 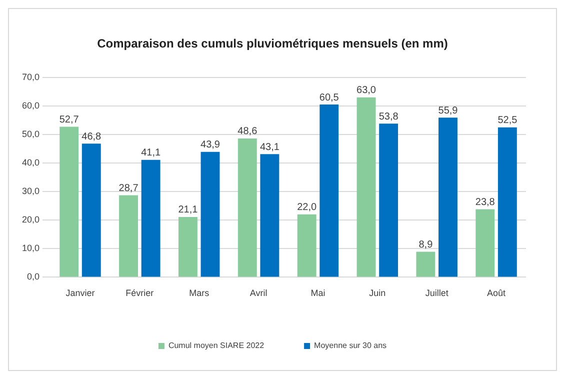 I want to click on x-tick-label: Mars, so click(x=199, y=293).